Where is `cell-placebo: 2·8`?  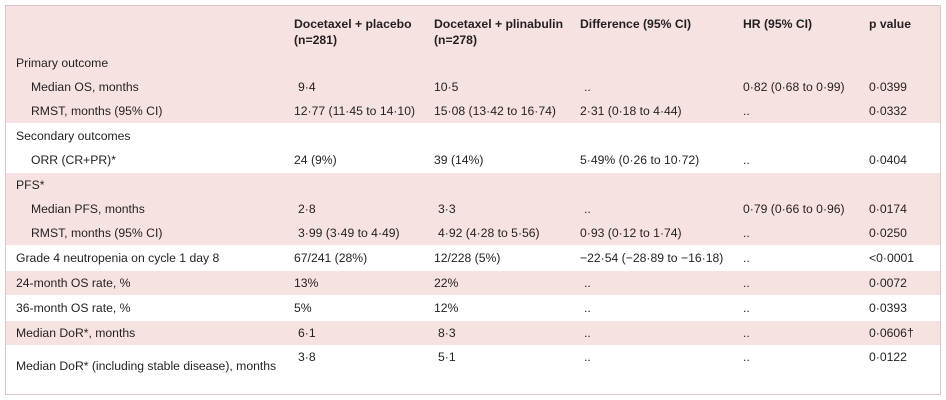
cell-placebo: 2·8 is located at coordinates (307, 208).